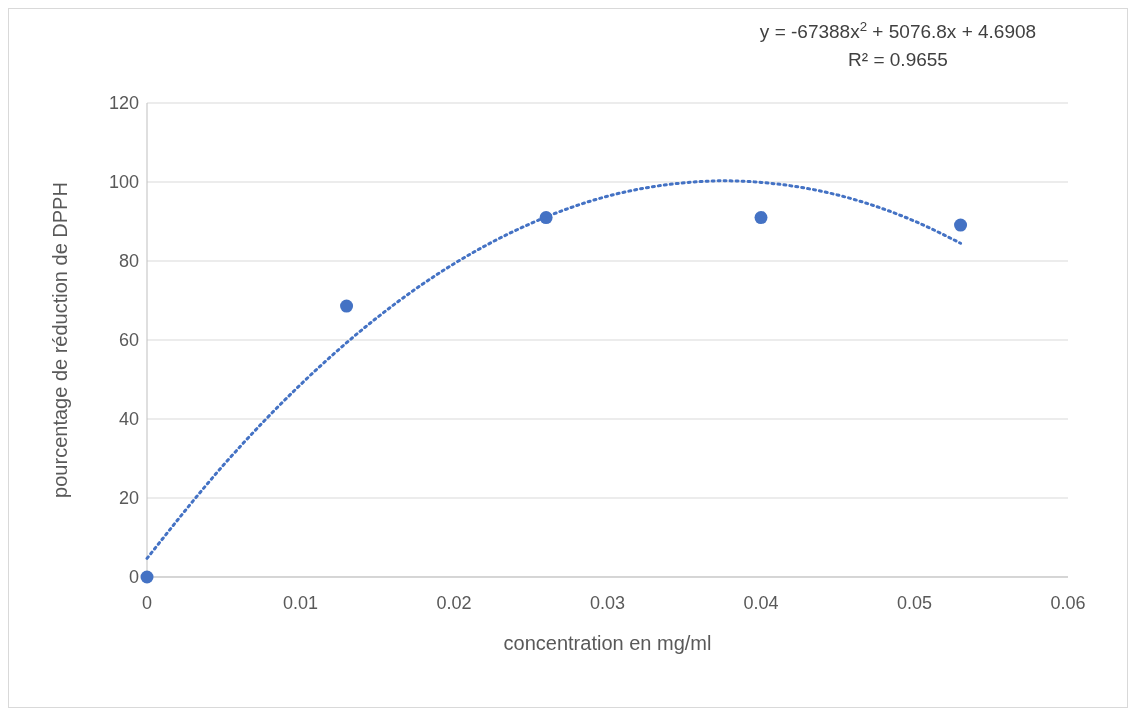 This screenshot has width=1130, height=713. What do you see at coordinates (300, 603) in the screenshot?
I see `x-tick-label: 0.01` at bounding box center [300, 603].